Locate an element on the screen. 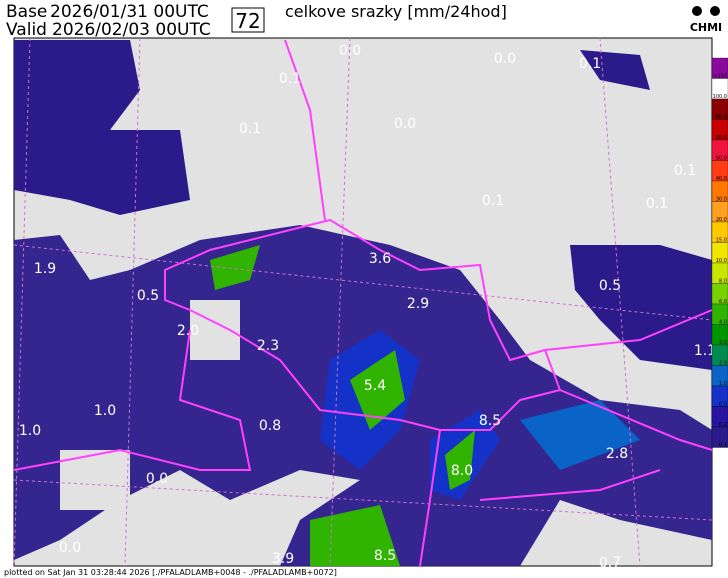 This screenshot has width=728, height=578. legend-label: 15.0 is located at coordinates (721, 241).